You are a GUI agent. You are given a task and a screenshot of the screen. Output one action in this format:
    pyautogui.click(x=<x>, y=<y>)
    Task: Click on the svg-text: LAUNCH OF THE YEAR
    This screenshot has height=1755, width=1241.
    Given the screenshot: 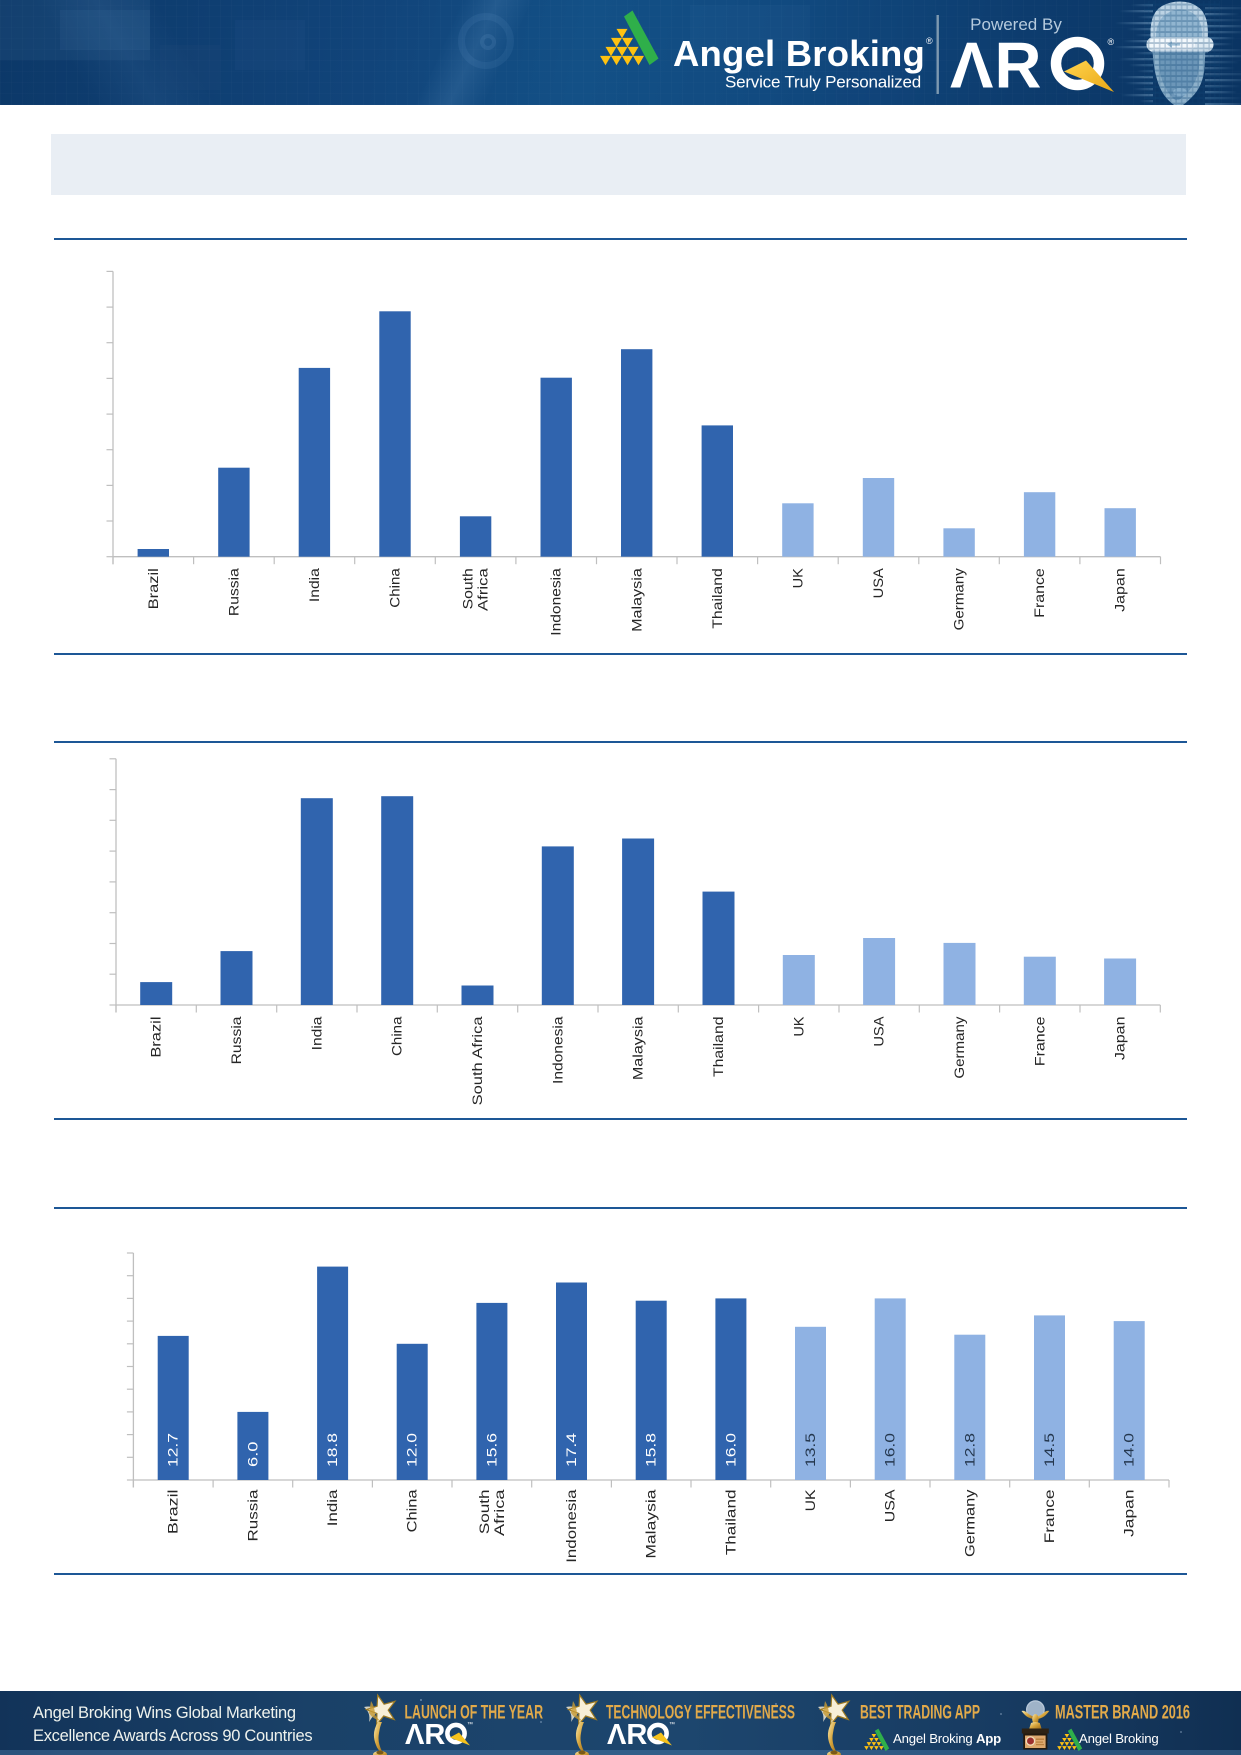 What is the action you would take?
    pyautogui.click(x=474, y=1713)
    